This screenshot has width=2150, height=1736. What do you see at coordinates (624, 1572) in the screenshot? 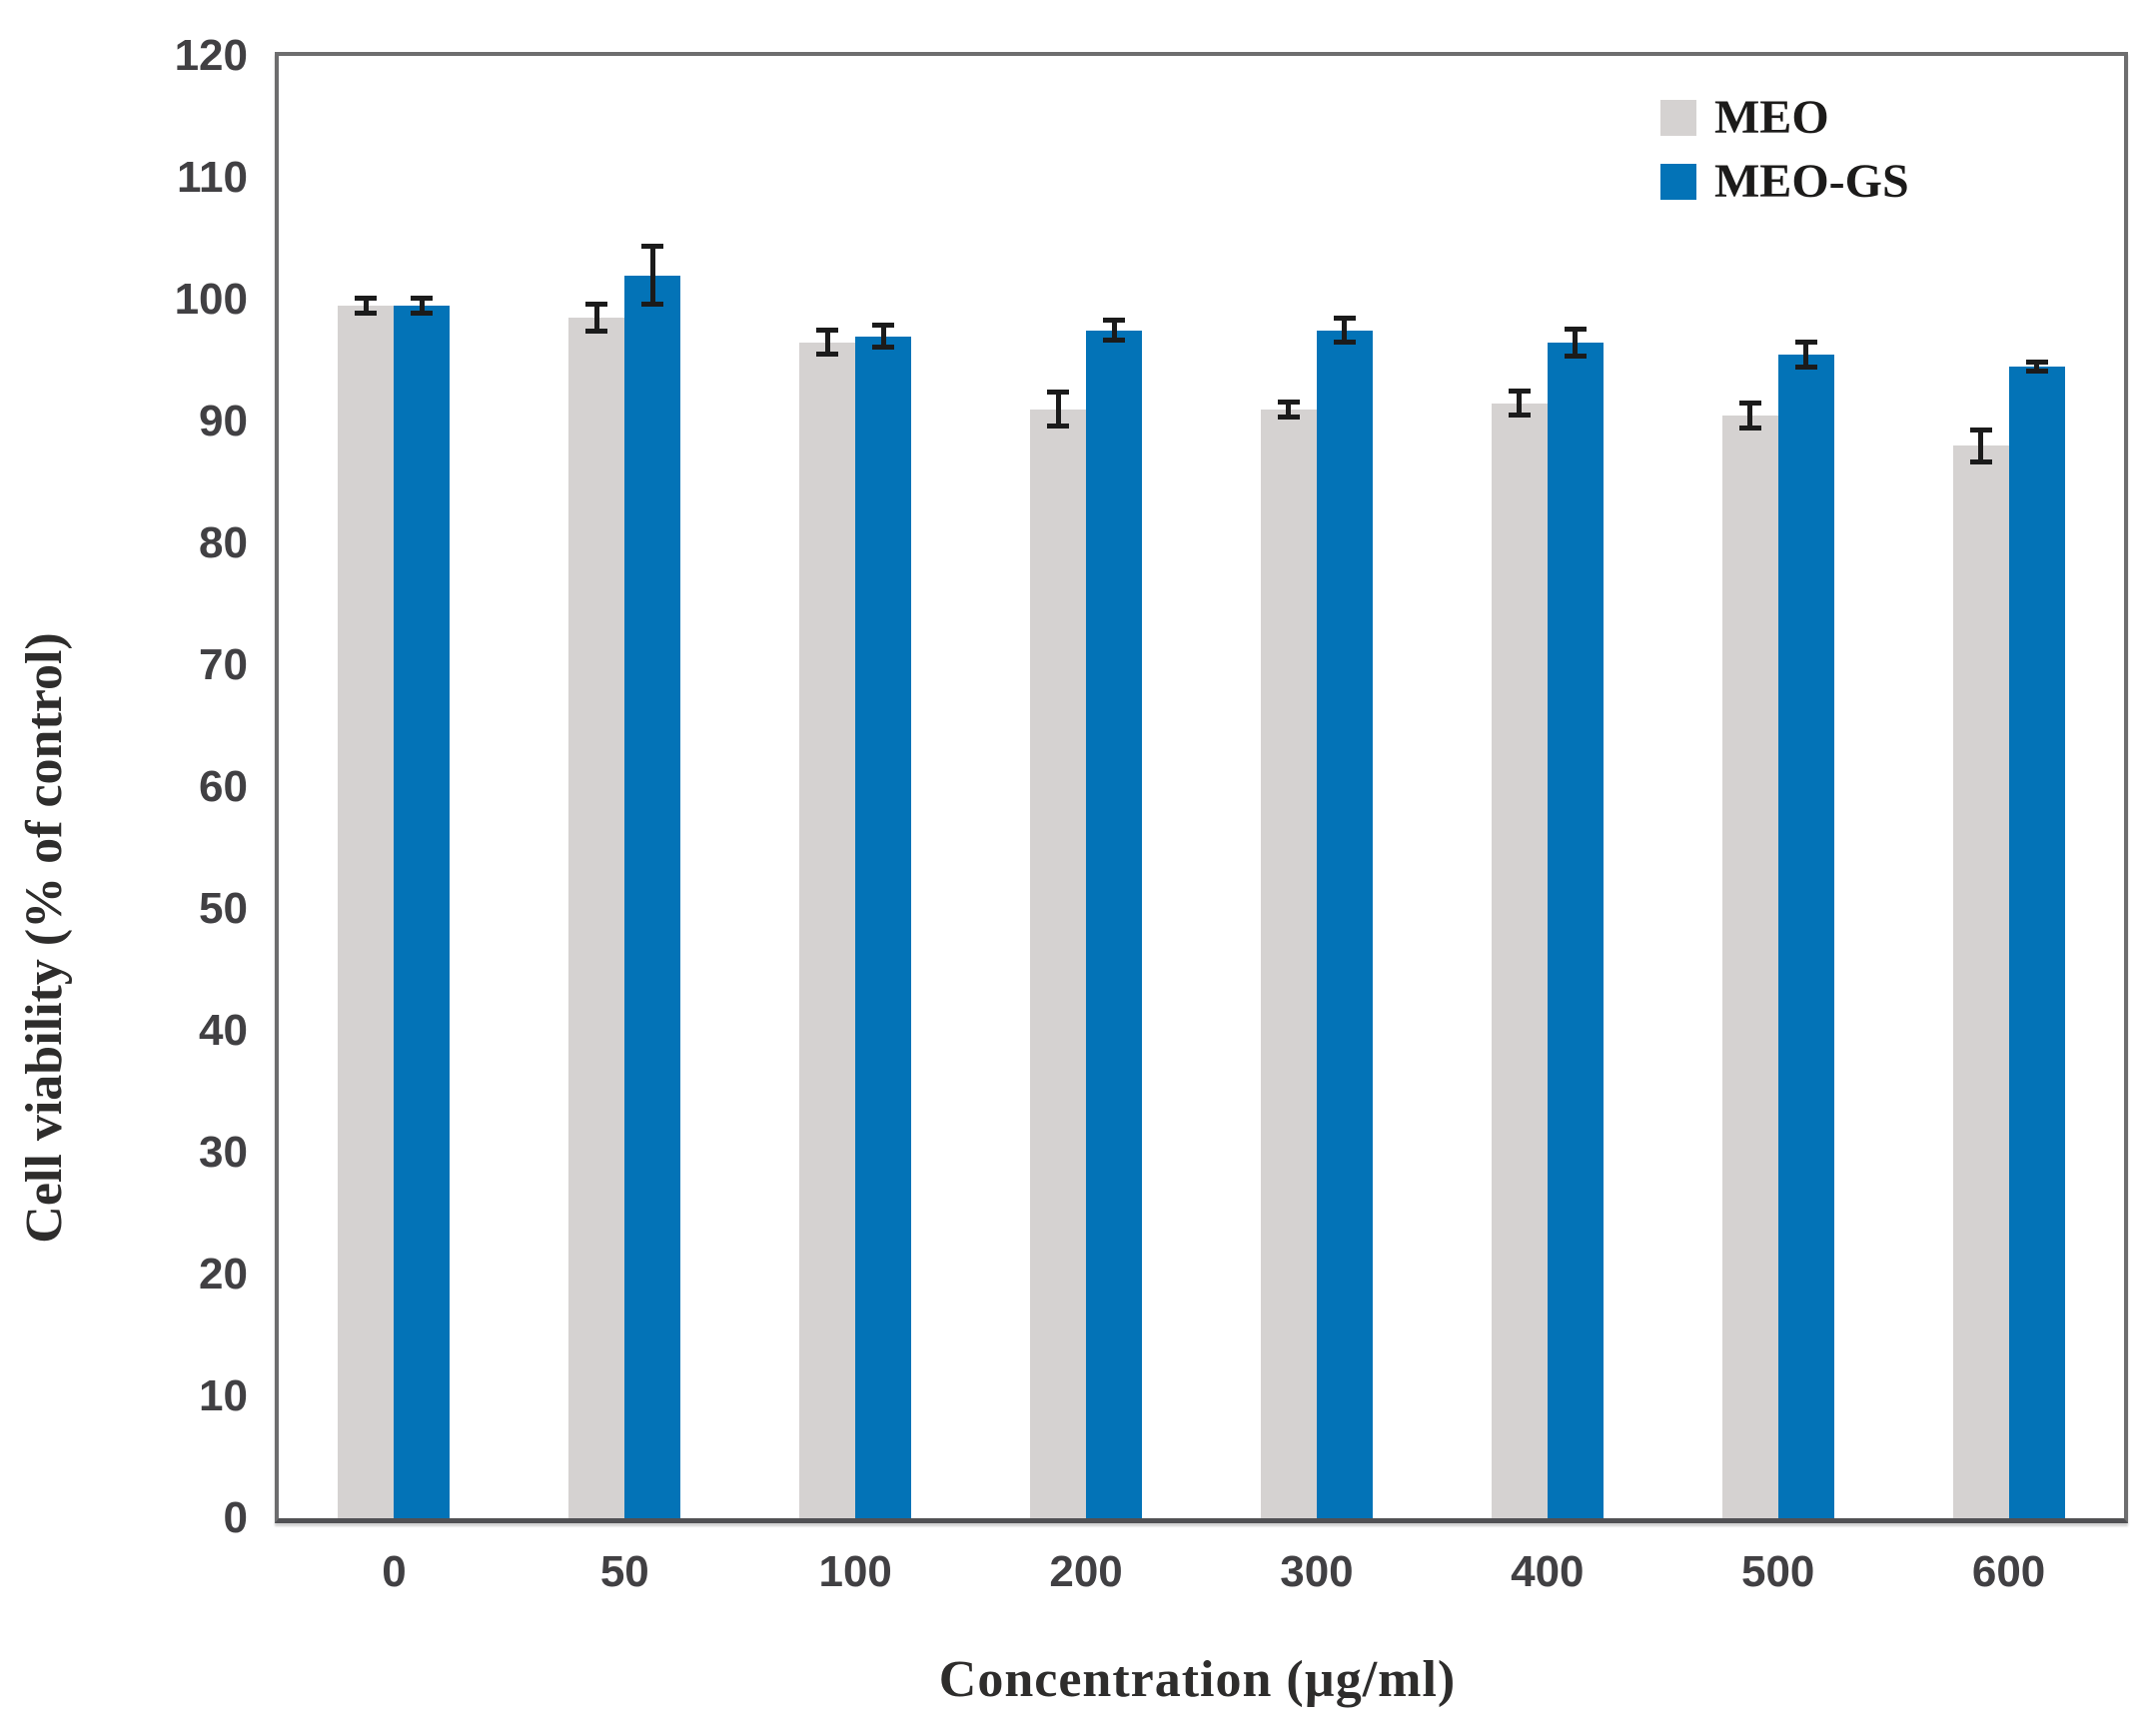
I see `x-tick-label-50: 50` at bounding box center [624, 1572].